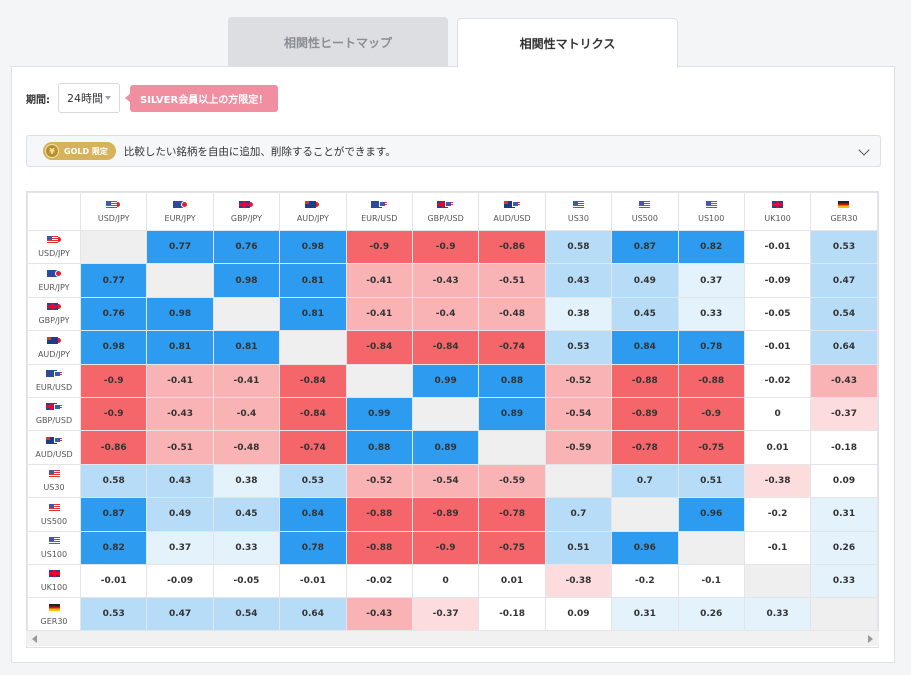  Describe the element at coordinates (844, 218) in the screenshot. I see `column-header-label: GER30` at that location.